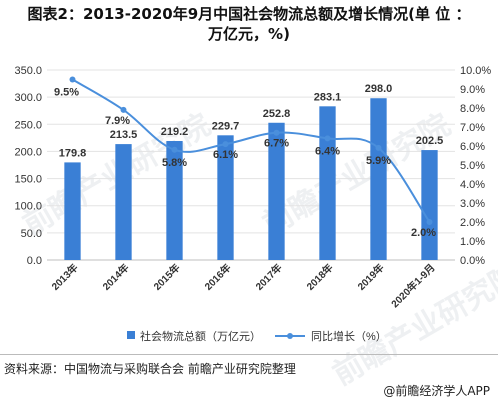  What do you see at coordinates (28, 207) in the screenshot?
I see `y-left-tick-label: 100.0` at bounding box center [28, 207].